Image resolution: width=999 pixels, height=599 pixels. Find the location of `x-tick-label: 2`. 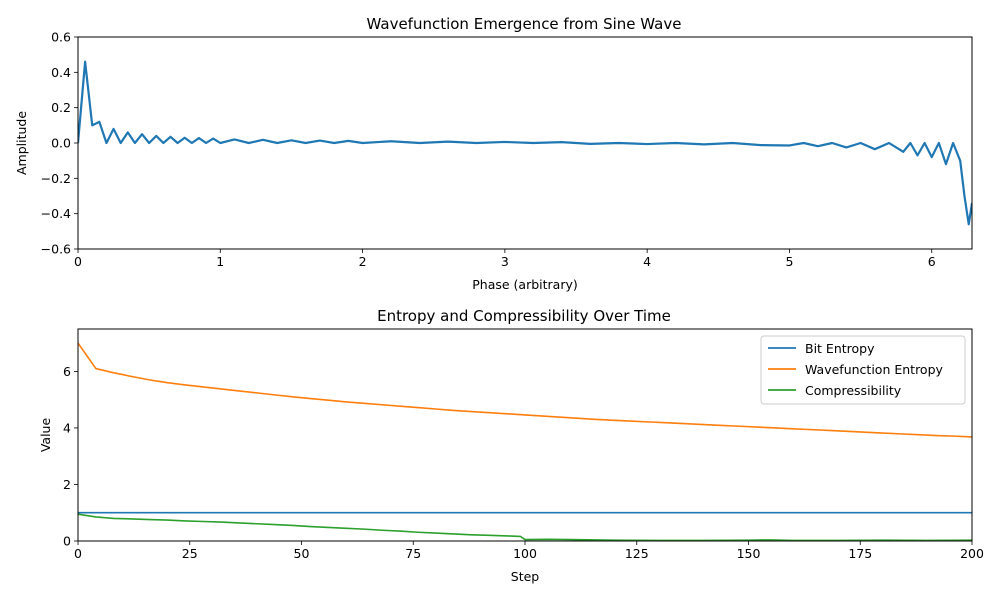

x-tick-label: 2 is located at coordinates (363, 261).